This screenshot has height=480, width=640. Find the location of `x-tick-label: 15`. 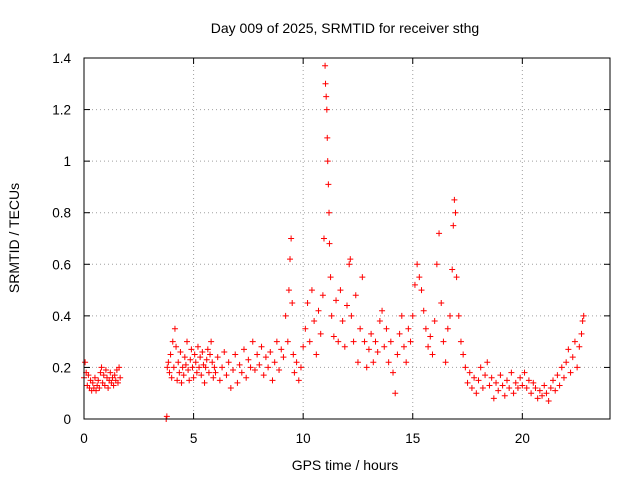

x-tick-label: 15 is located at coordinates (412, 438).